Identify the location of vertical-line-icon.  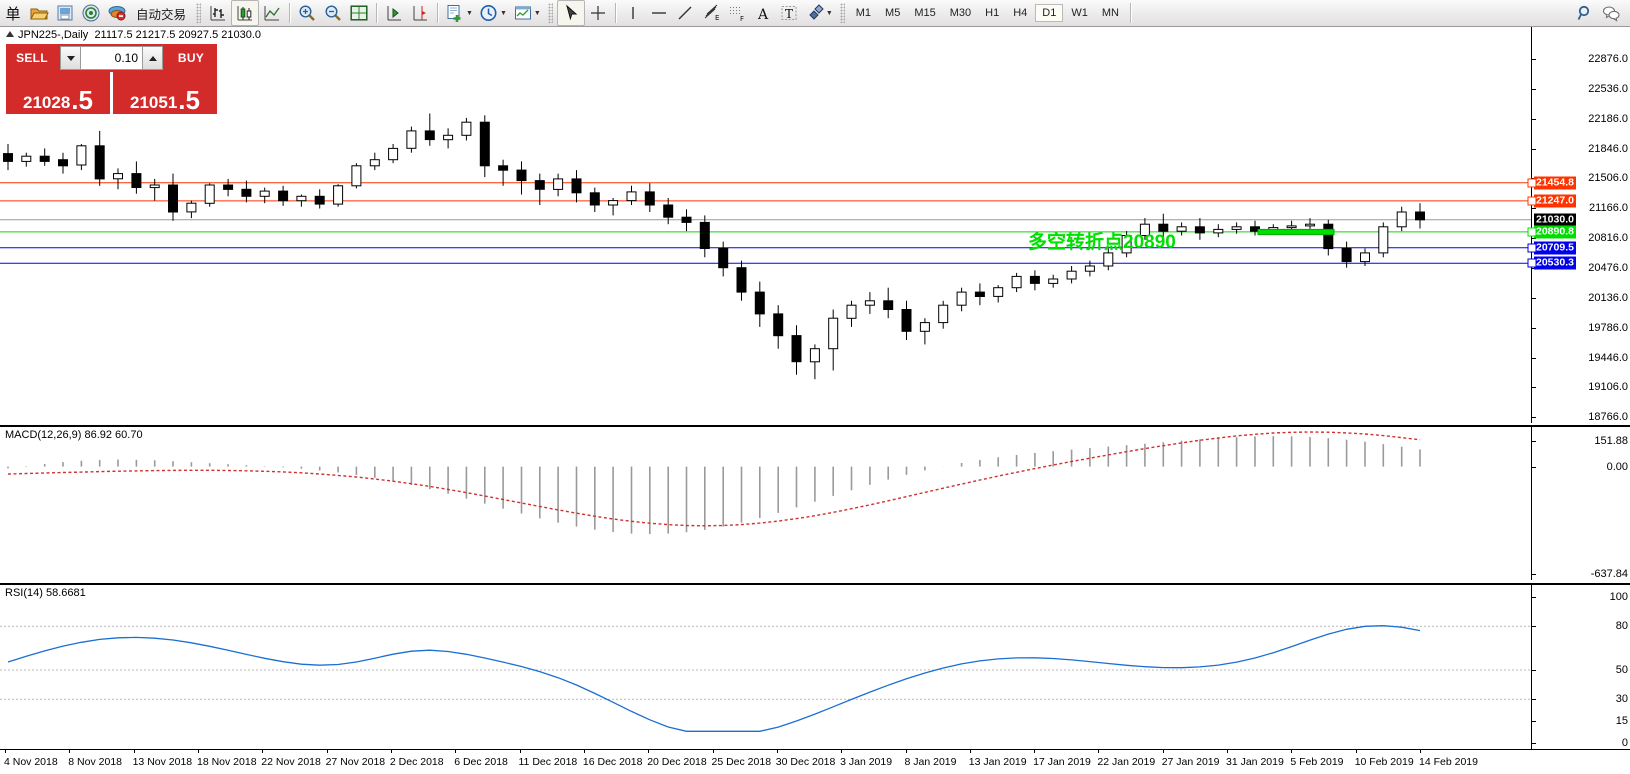
(633, 13).